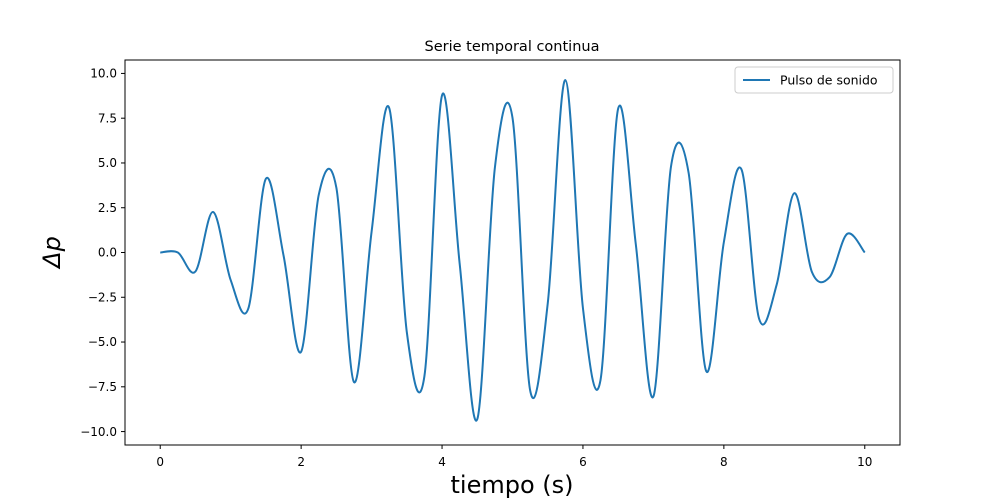  I want to click on x-tick-label: 6, so click(583, 462).